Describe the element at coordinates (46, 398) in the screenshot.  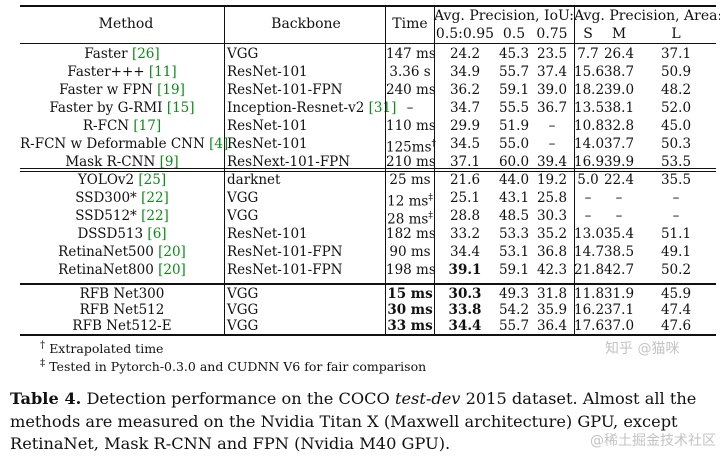
I see `caption-label: Table 4.` at that location.